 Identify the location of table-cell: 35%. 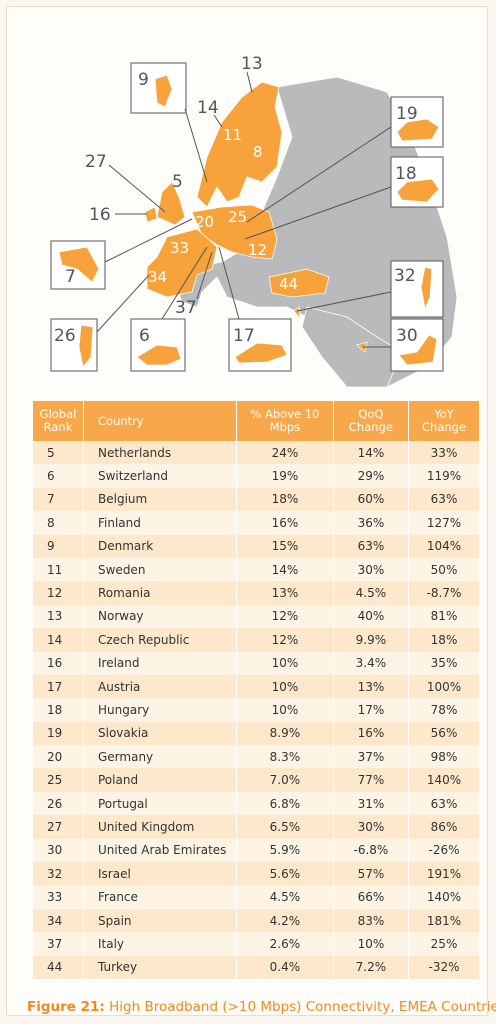
(443, 663).